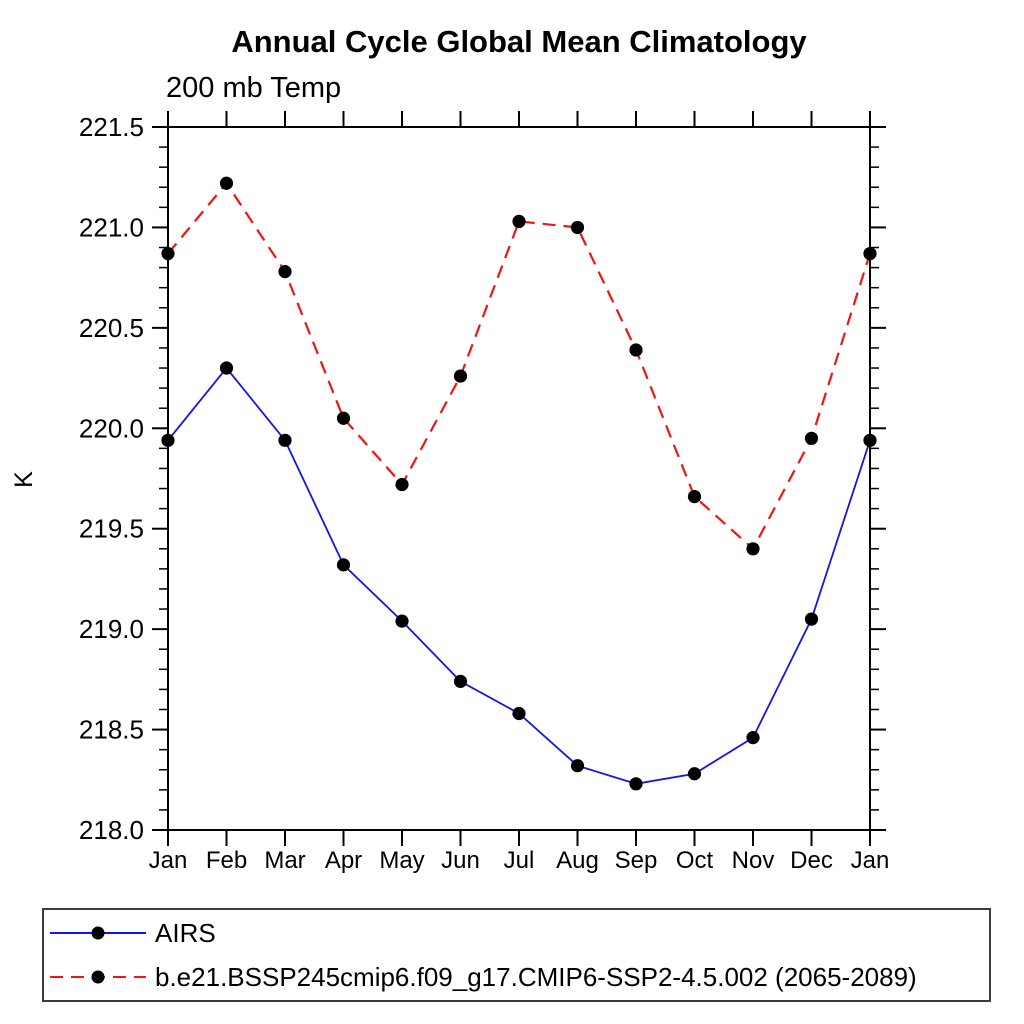 Image resolution: width=1024 pixels, height=1024 pixels. I want to click on legend-line-sample-icon, so click(98, 933).